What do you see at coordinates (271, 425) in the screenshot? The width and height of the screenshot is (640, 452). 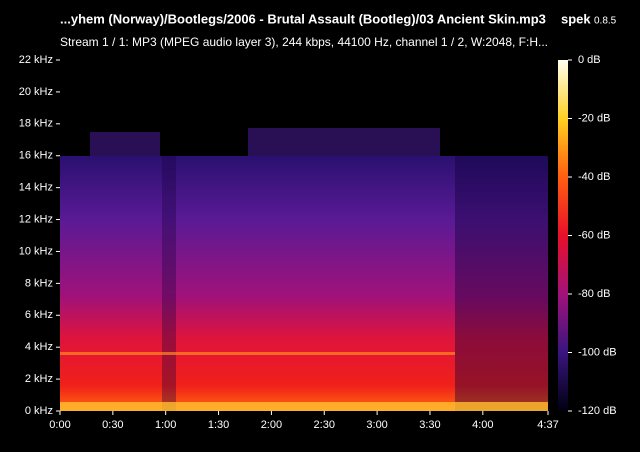 I see `x-tick-label: 2:00` at bounding box center [271, 425].